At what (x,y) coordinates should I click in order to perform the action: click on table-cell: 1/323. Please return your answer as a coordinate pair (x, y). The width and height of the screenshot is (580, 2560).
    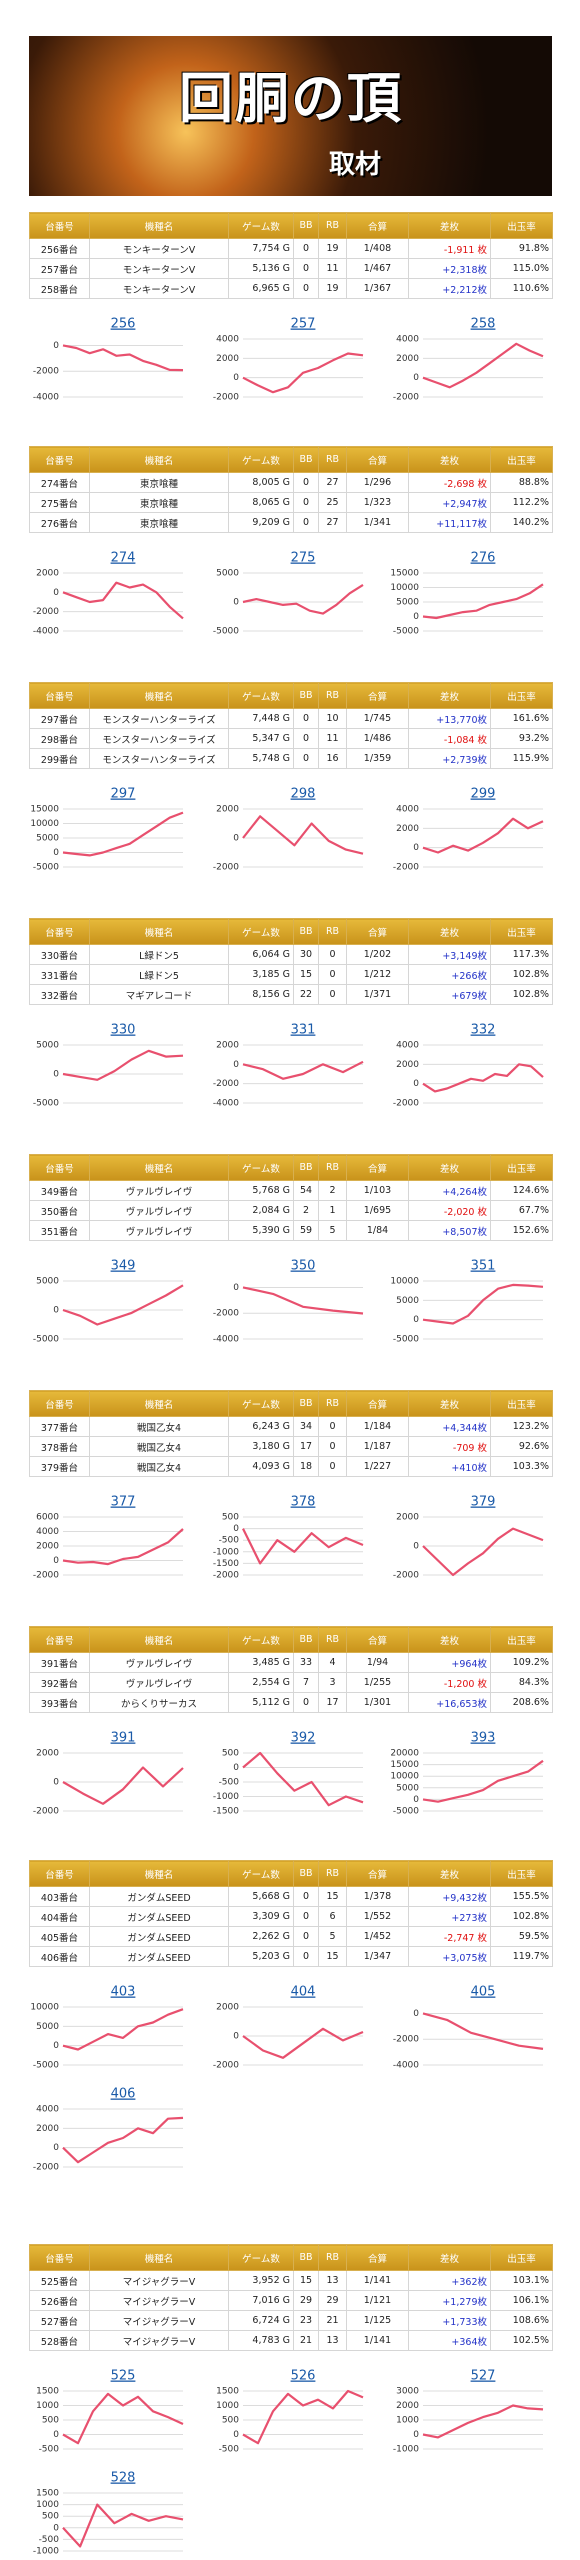
    Looking at the image, I should click on (377, 502).